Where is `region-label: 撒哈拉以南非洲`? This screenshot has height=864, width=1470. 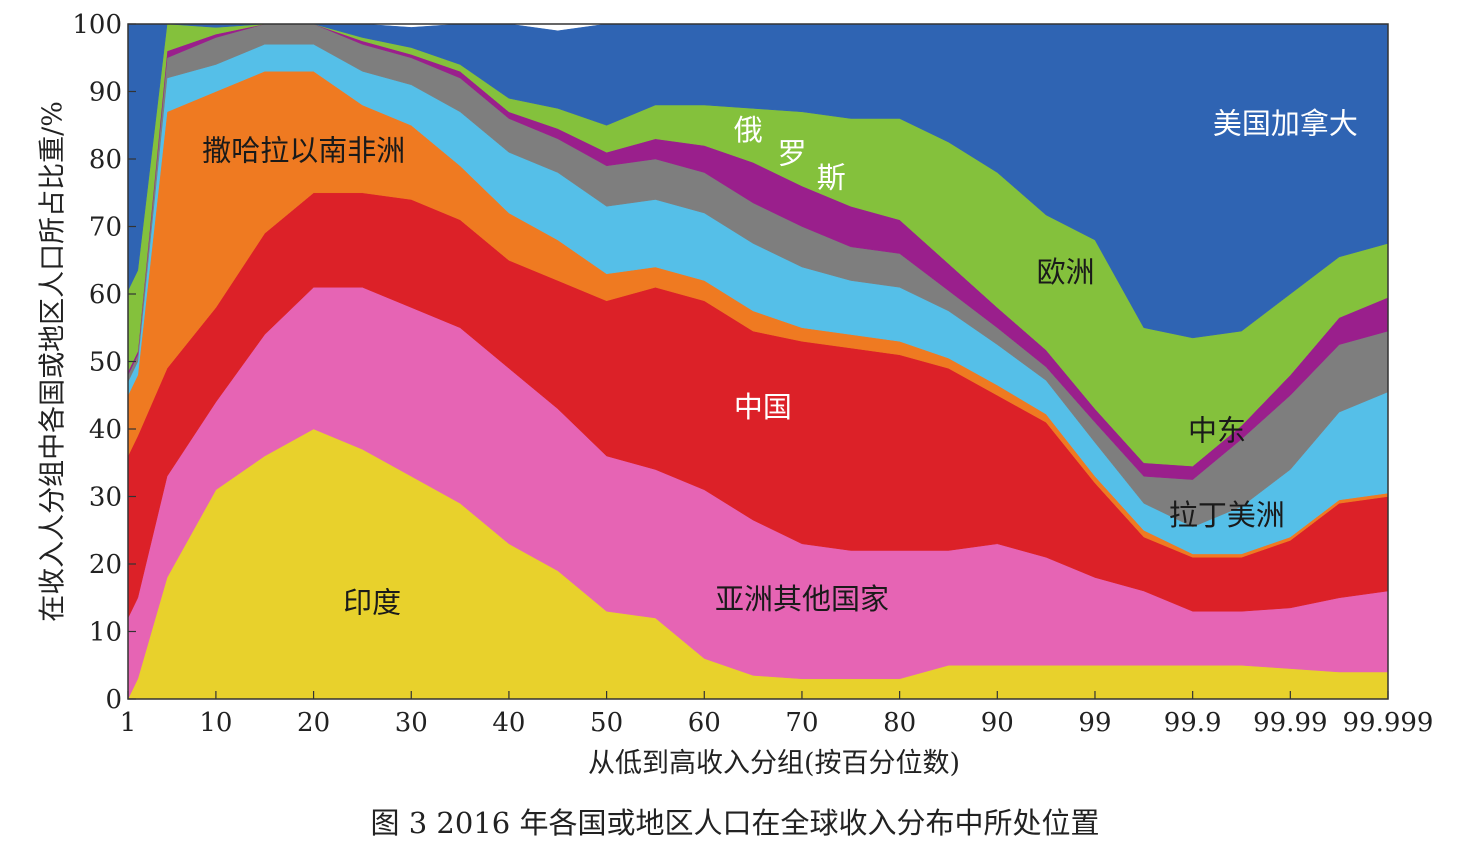
region-label: 撒哈拉以南非洲 is located at coordinates (303, 150).